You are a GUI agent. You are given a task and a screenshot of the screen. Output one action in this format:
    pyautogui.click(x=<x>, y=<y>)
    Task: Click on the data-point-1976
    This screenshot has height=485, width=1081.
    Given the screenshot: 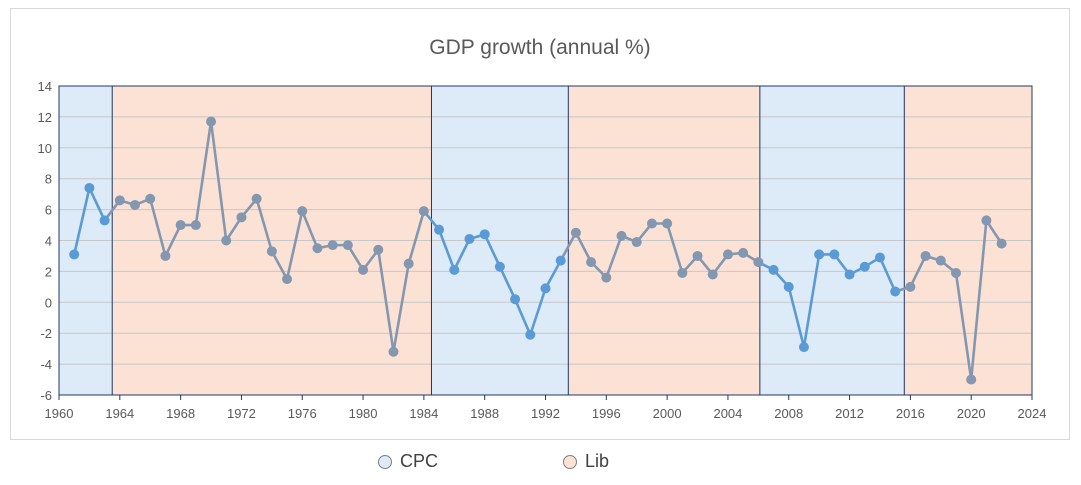 What is the action you would take?
    pyautogui.click(x=302, y=211)
    